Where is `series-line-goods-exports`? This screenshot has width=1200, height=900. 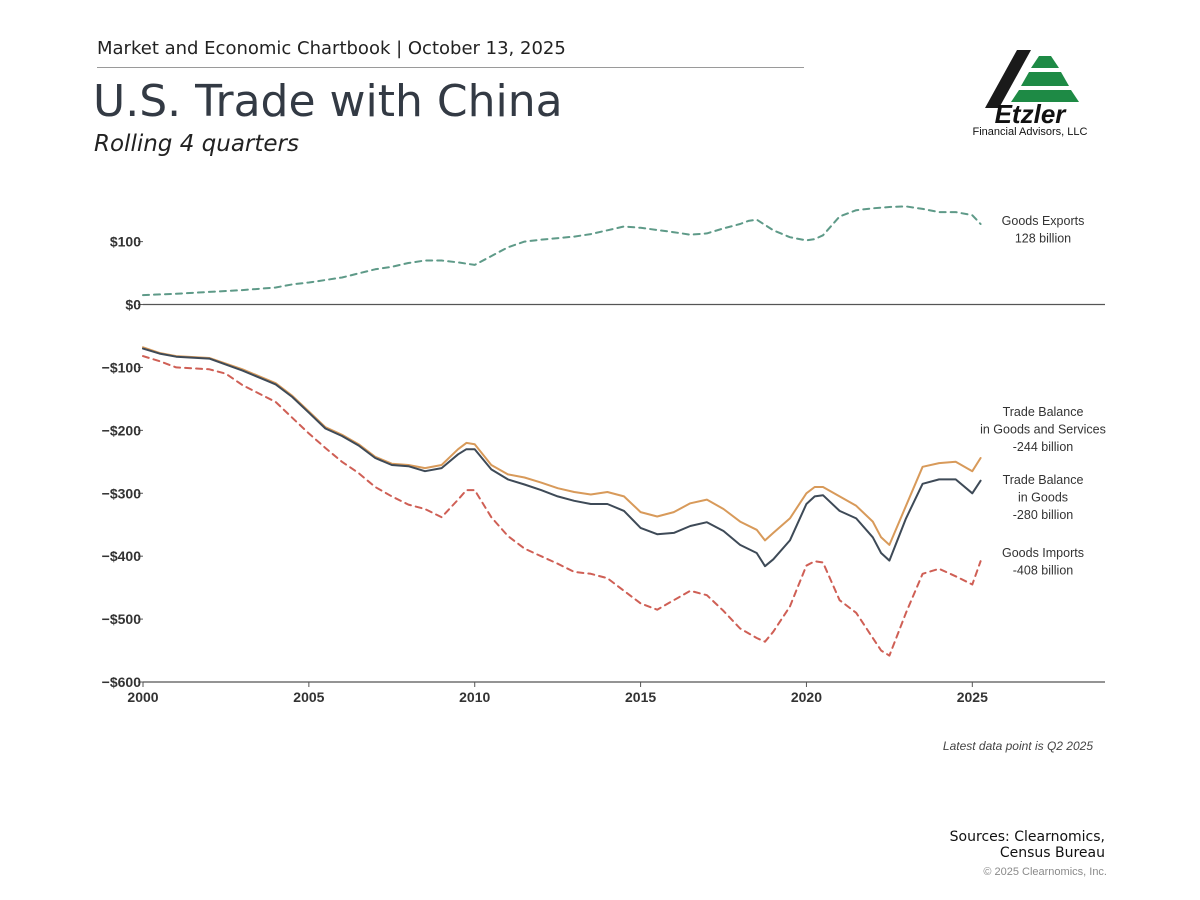
series-line-goods-exports is located at coordinates (562, 251).